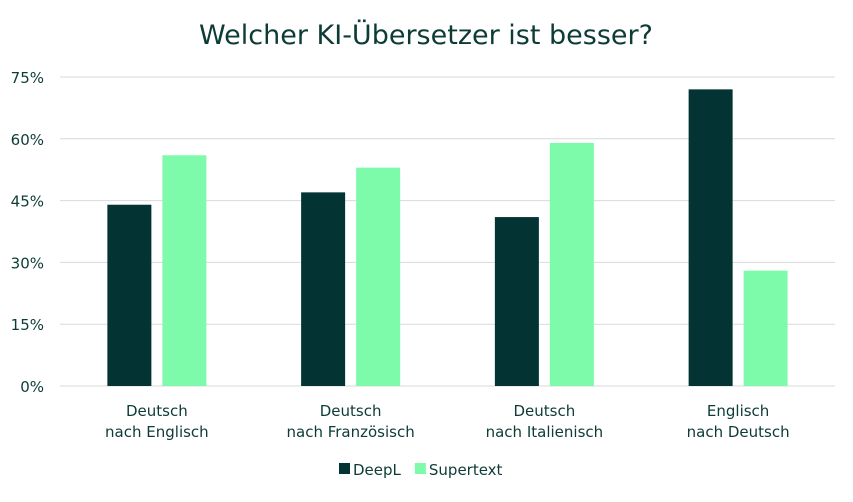  Describe the element at coordinates (351, 432) in the screenshot. I see `x-tick-label: nach Französisch` at that location.